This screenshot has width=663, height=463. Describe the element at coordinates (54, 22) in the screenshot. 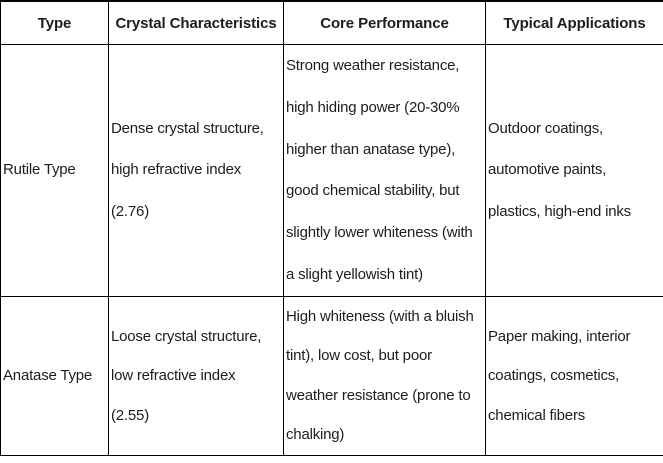

I see `header-type: Type` at that location.